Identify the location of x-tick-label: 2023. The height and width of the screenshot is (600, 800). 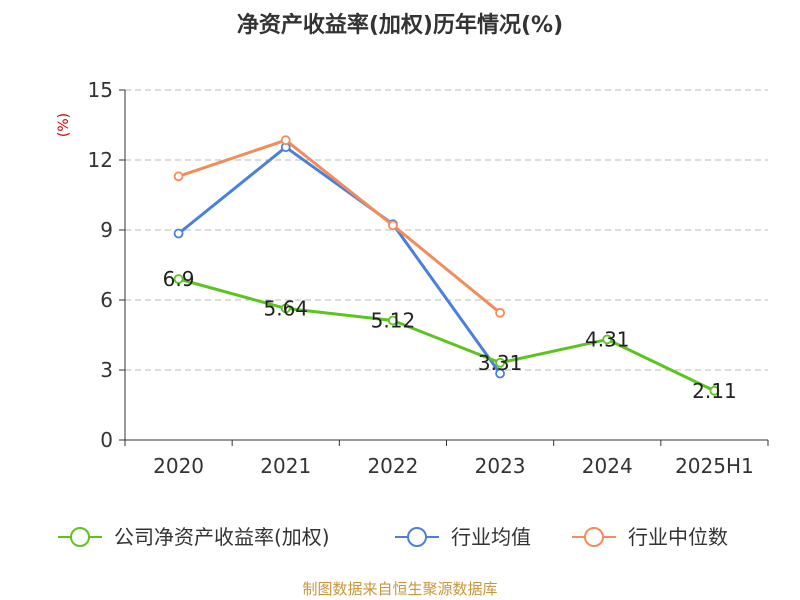
(500, 466).